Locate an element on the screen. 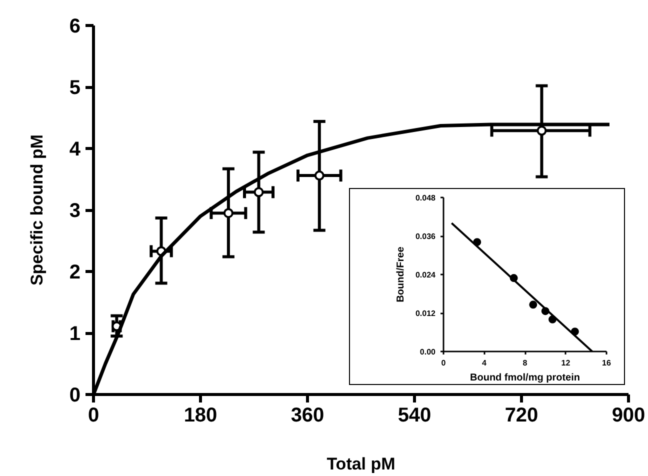 The height and width of the screenshot is (476, 648). x-axis-title: Total pM is located at coordinates (361, 464).